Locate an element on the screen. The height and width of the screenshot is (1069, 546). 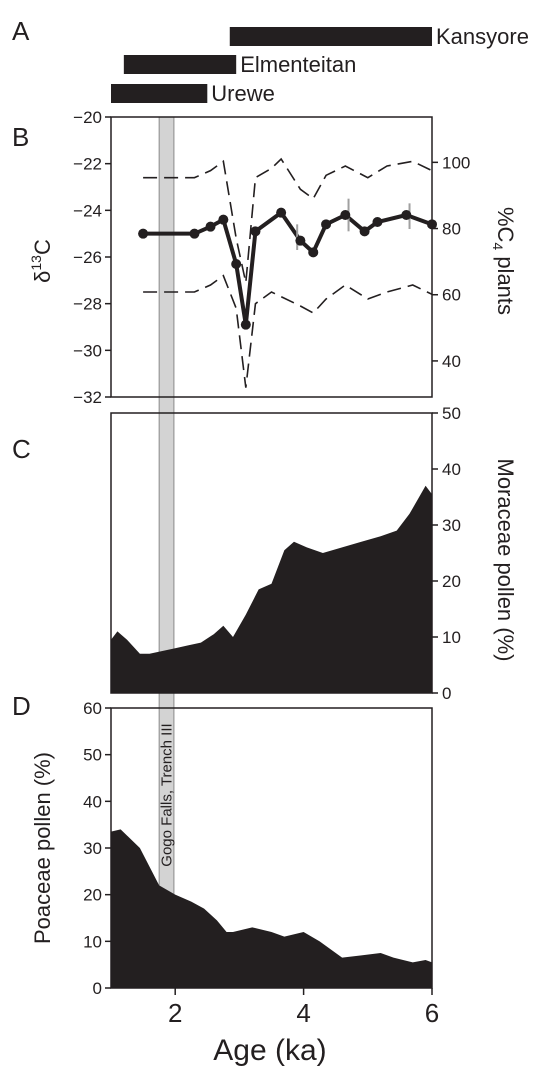
panel-b-mean-line is located at coordinates (288, 268).